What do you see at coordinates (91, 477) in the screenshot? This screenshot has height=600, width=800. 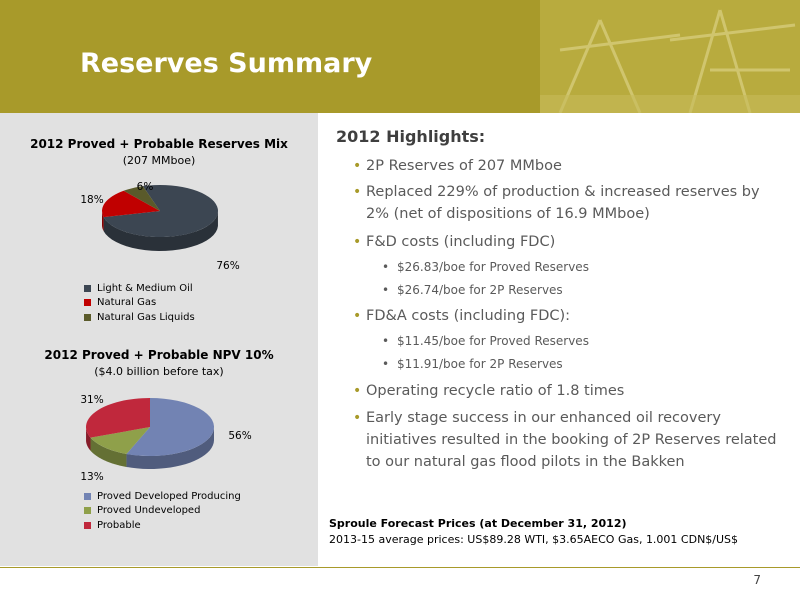 I see `pie-data-label: 13%` at bounding box center [91, 477].